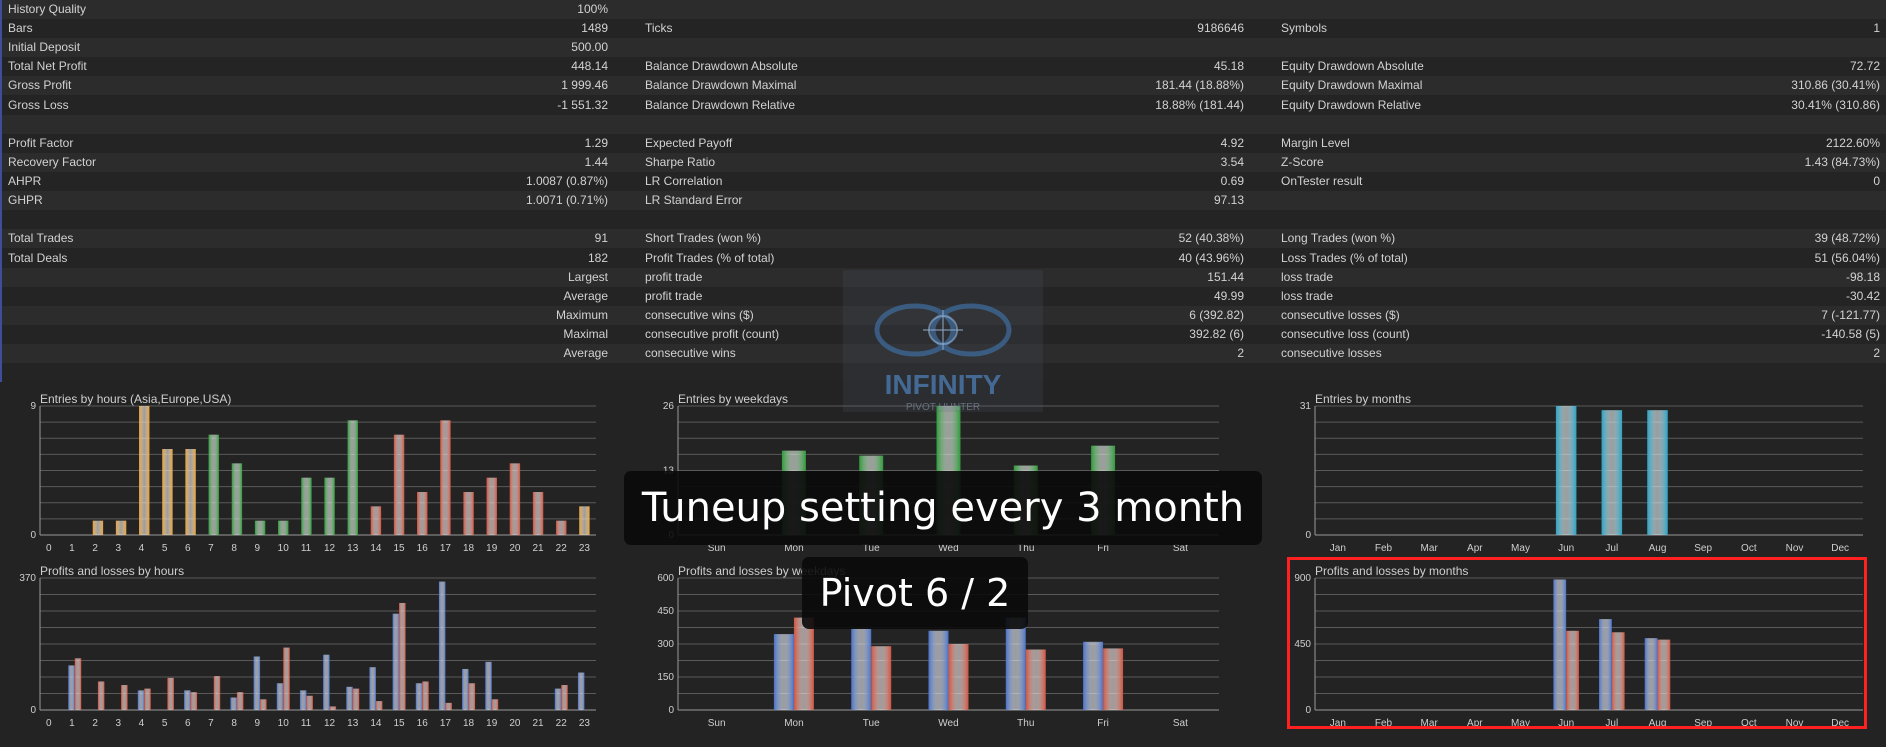 The image size is (1886, 747). What do you see at coordinates (258, 548) in the screenshot?
I see `x-tick-label: 9` at bounding box center [258, 548].